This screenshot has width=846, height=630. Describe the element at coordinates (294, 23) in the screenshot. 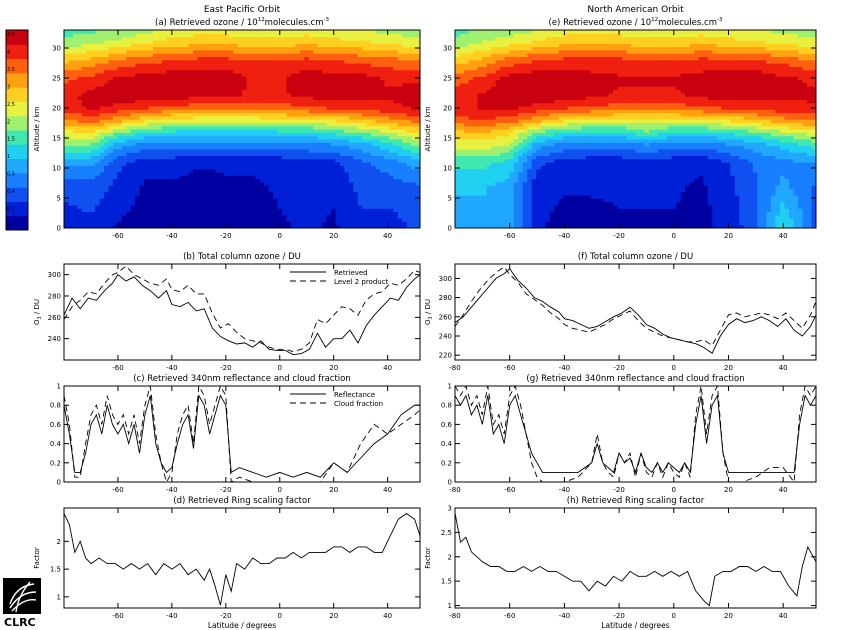

I see `panel-title-tail: molecules.cm` at that location.